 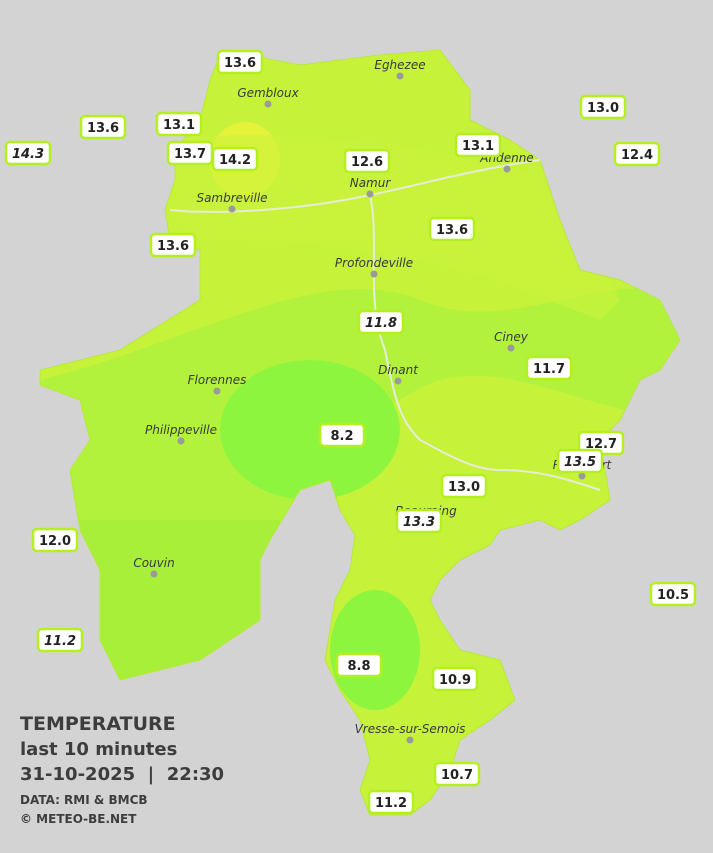 What do you see at coordinates (190, 154) in the screenshot?
I see `station-value: 13.7` at bounding box center [190, 154].